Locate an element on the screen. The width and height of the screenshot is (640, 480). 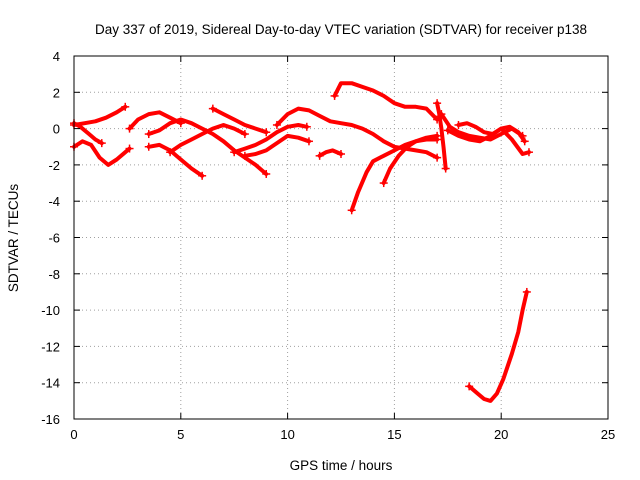
y-tick-label: -4 is located at coordinates (54, 201).